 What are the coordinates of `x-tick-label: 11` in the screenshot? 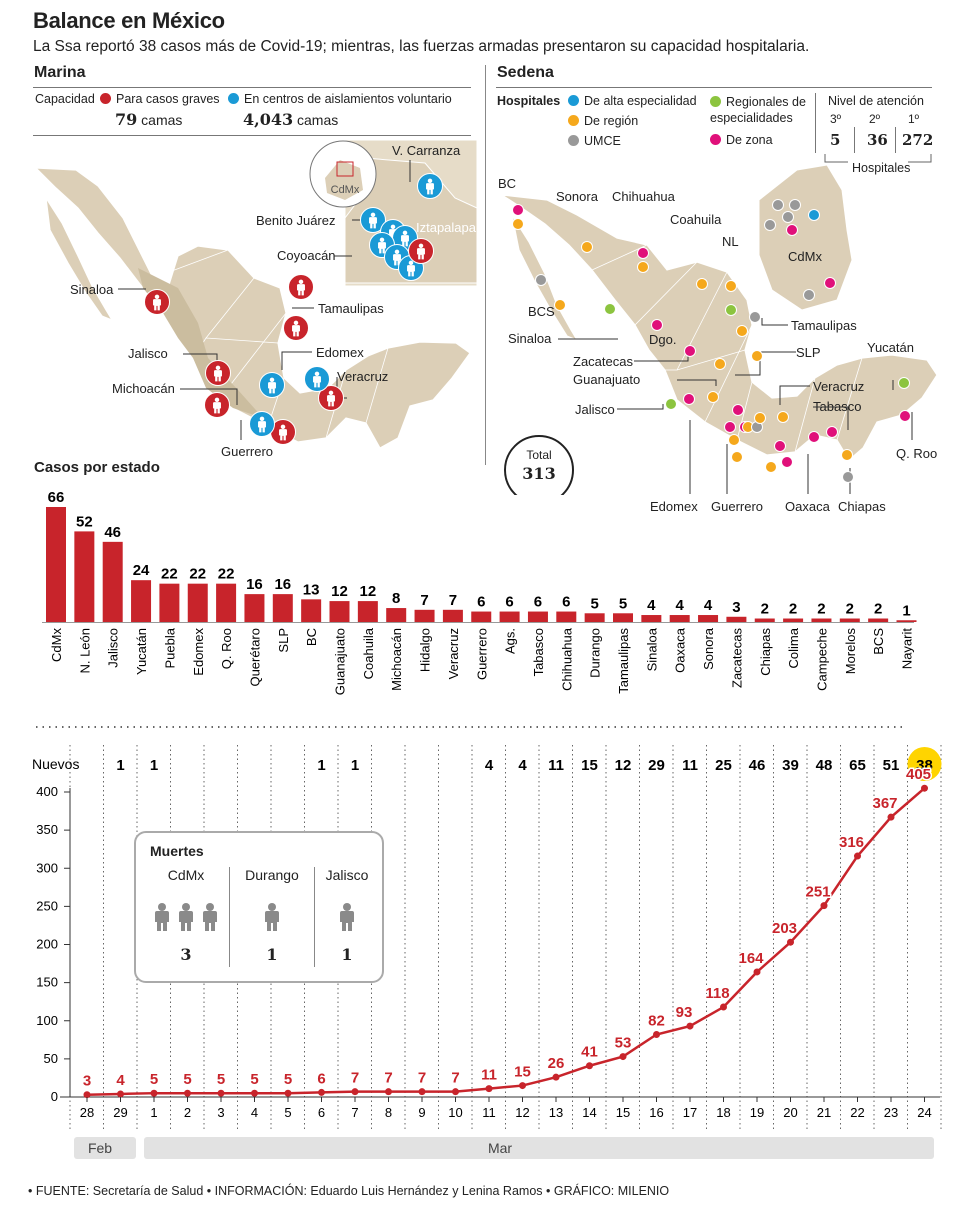 It's located at (489, 1112).